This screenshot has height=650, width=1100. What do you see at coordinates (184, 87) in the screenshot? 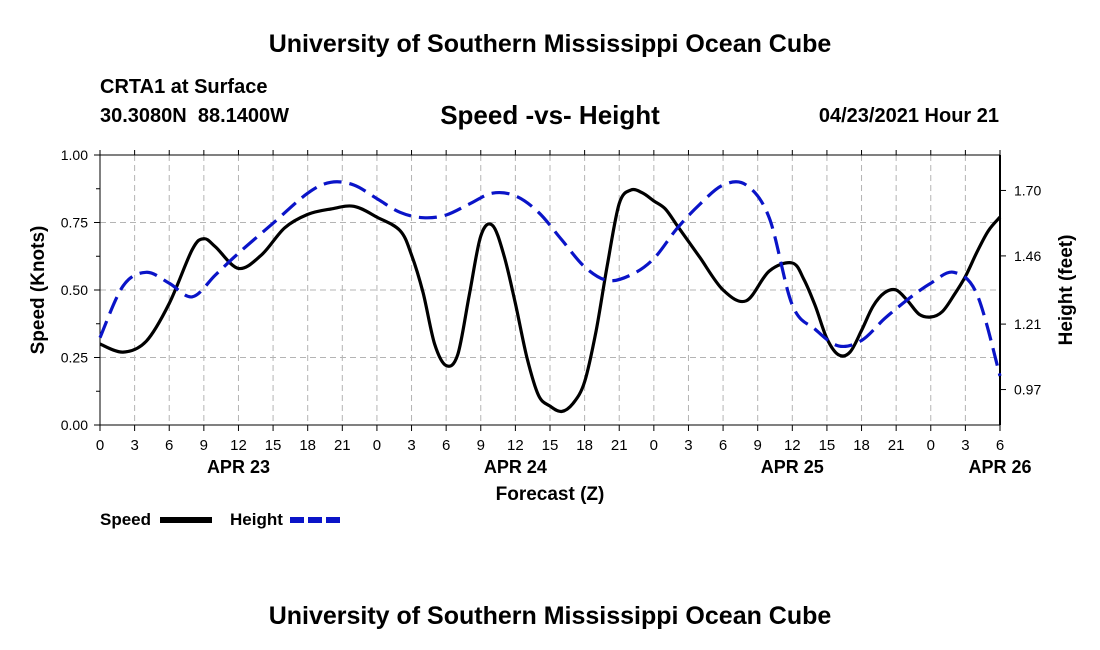
I see `station-label: CRTA1 at Surface` at bounding box center [184, 87].